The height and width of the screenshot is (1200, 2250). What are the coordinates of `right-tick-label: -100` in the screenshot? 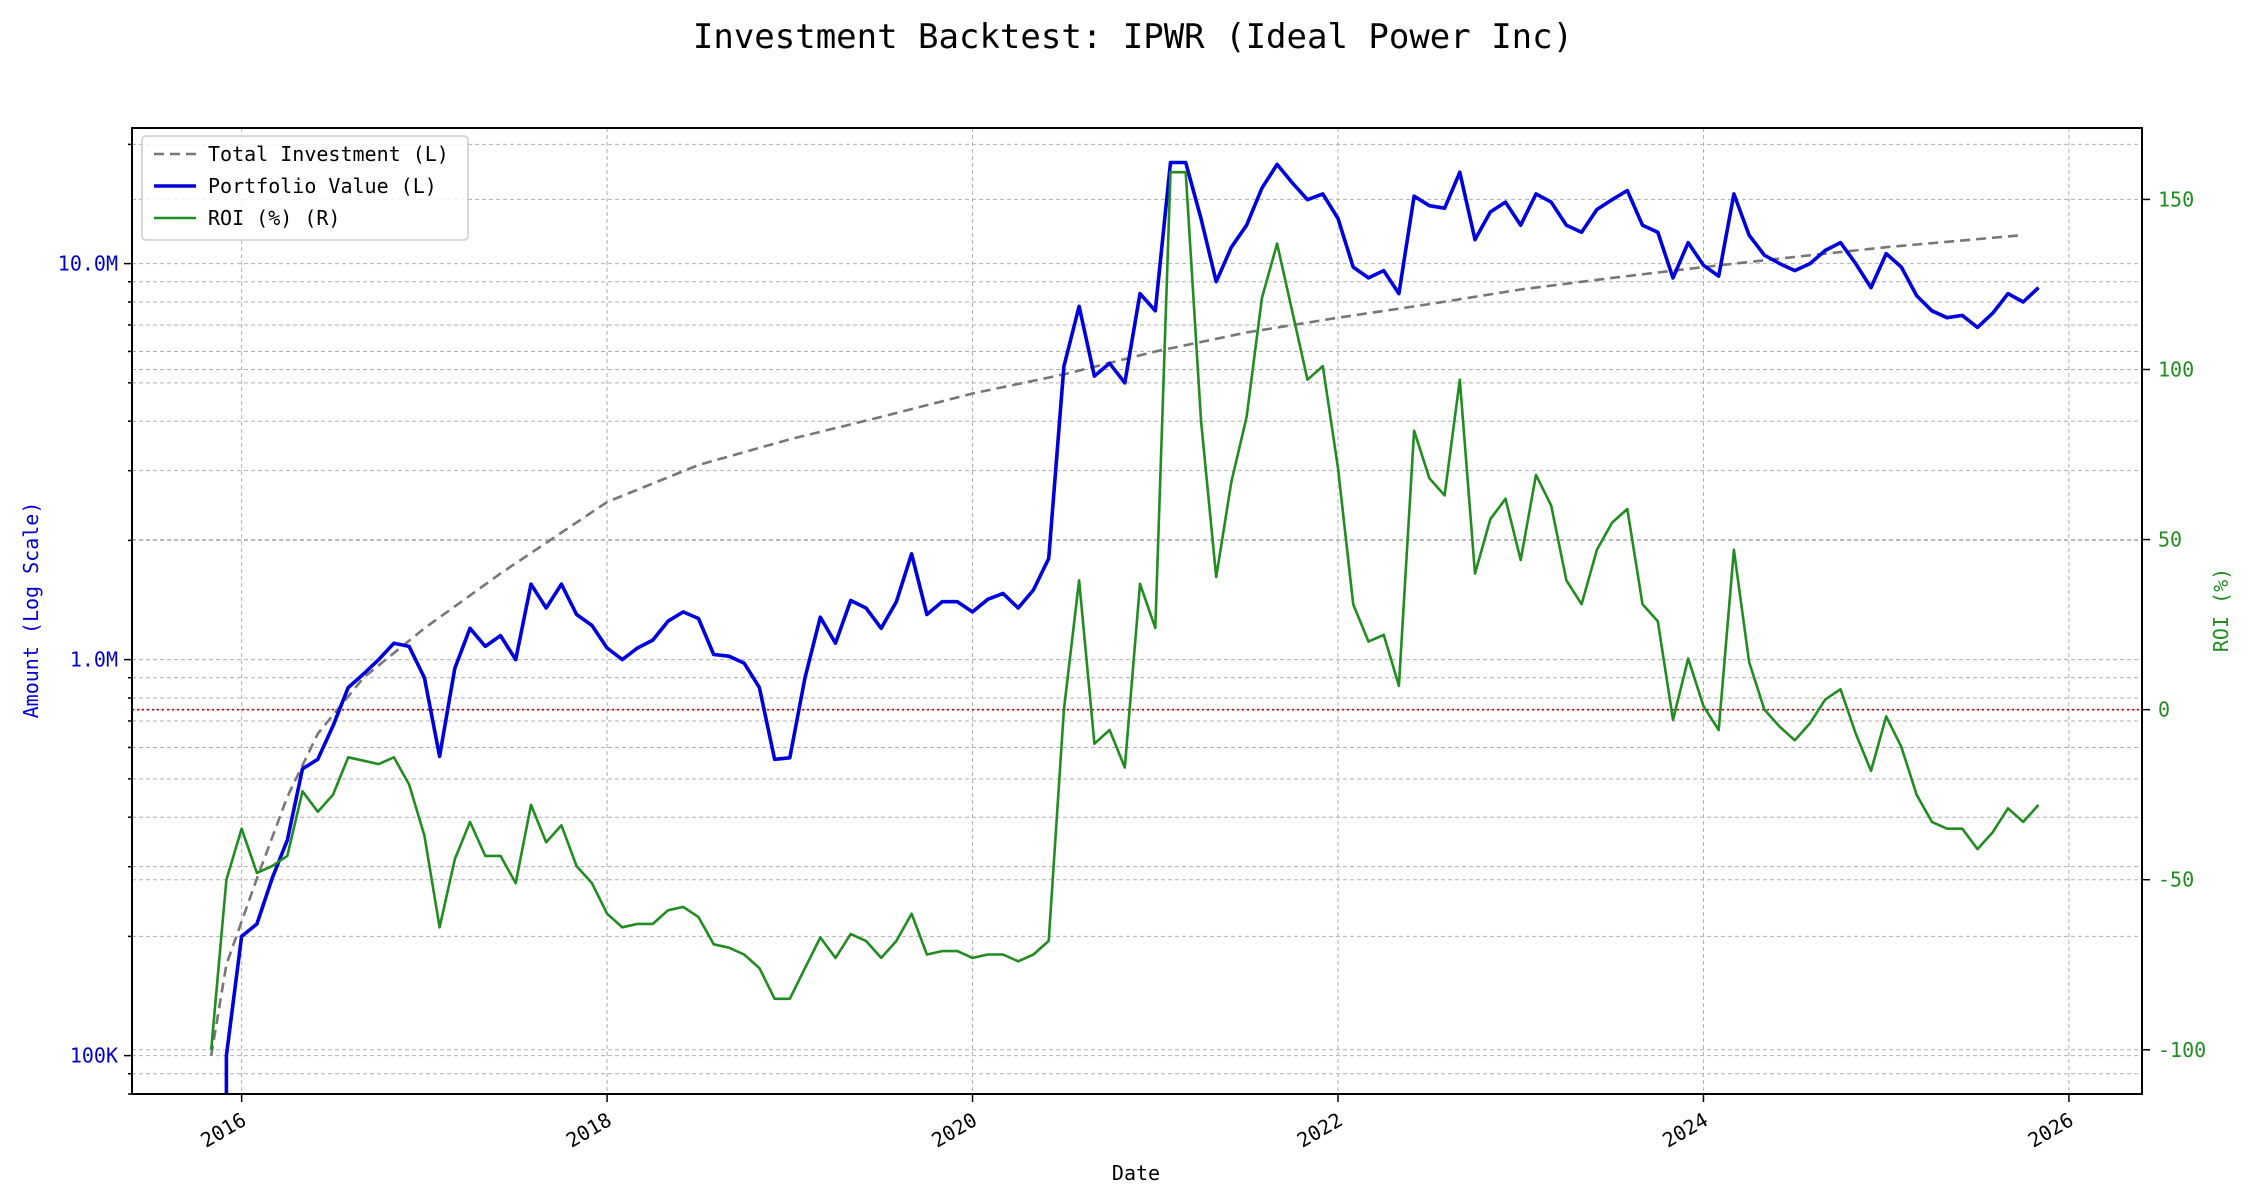 It's located at (2182, 1050).